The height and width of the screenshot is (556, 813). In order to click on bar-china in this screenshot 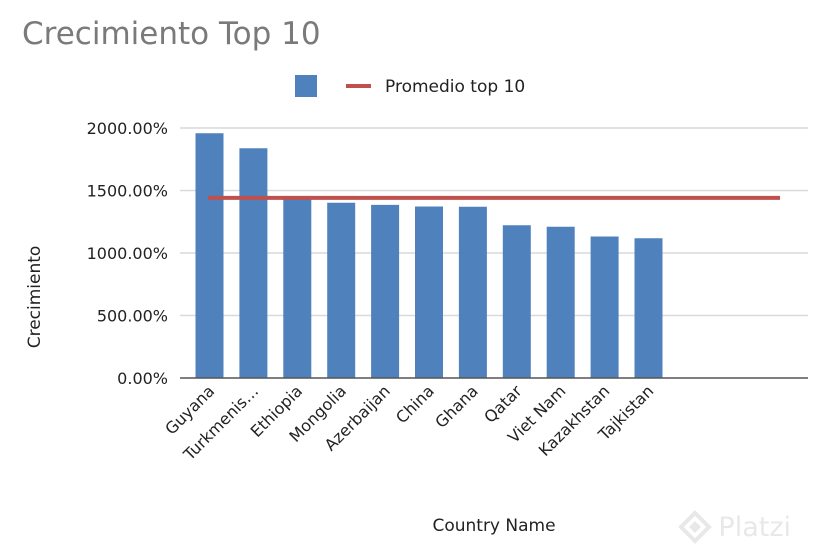, I will do `click(429, 292)`.